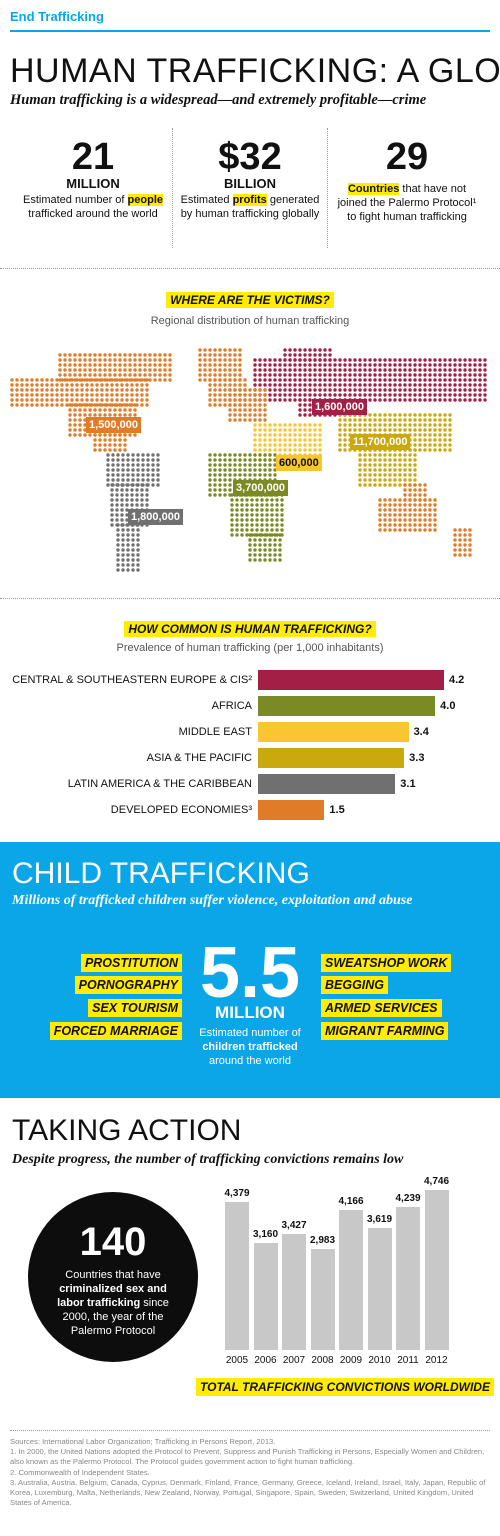  I want to click on tag-prostitution: PROSTITUTION, so click(131, 963).